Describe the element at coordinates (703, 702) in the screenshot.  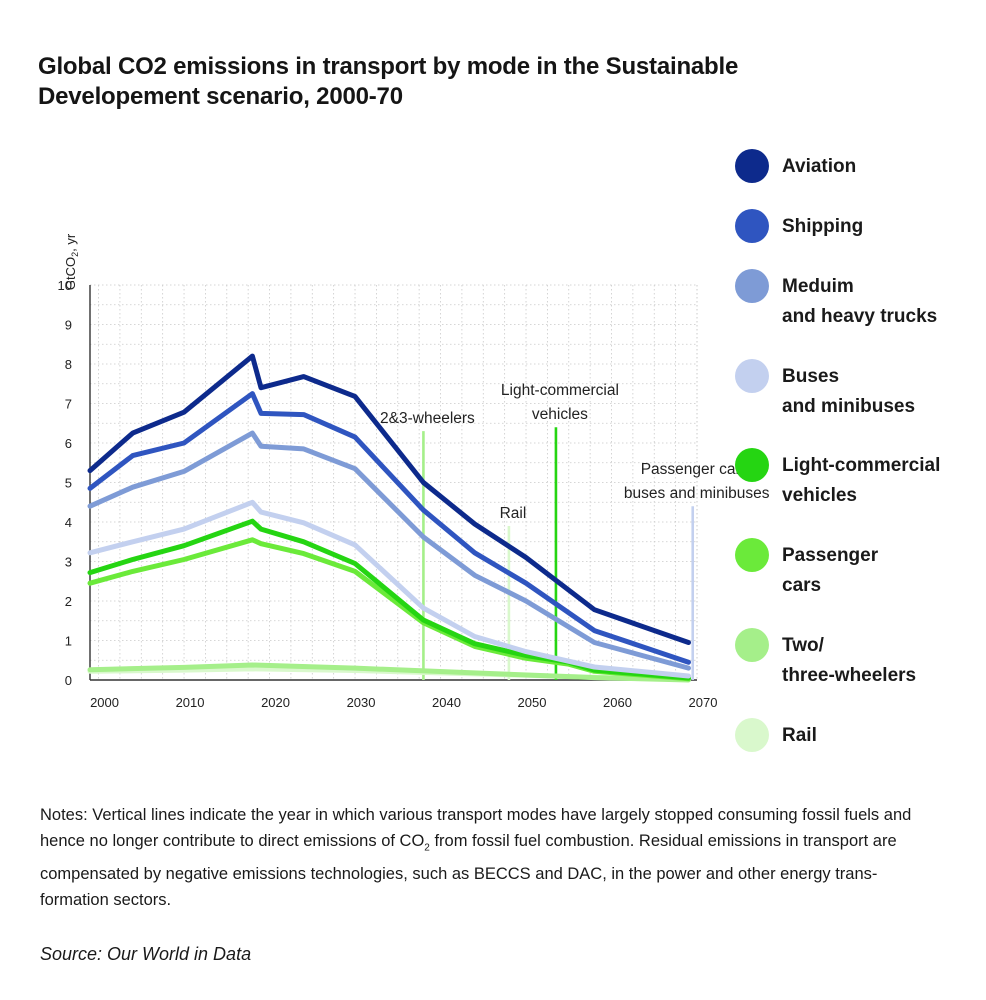
I see `x-tick-label: 2070` at that location.